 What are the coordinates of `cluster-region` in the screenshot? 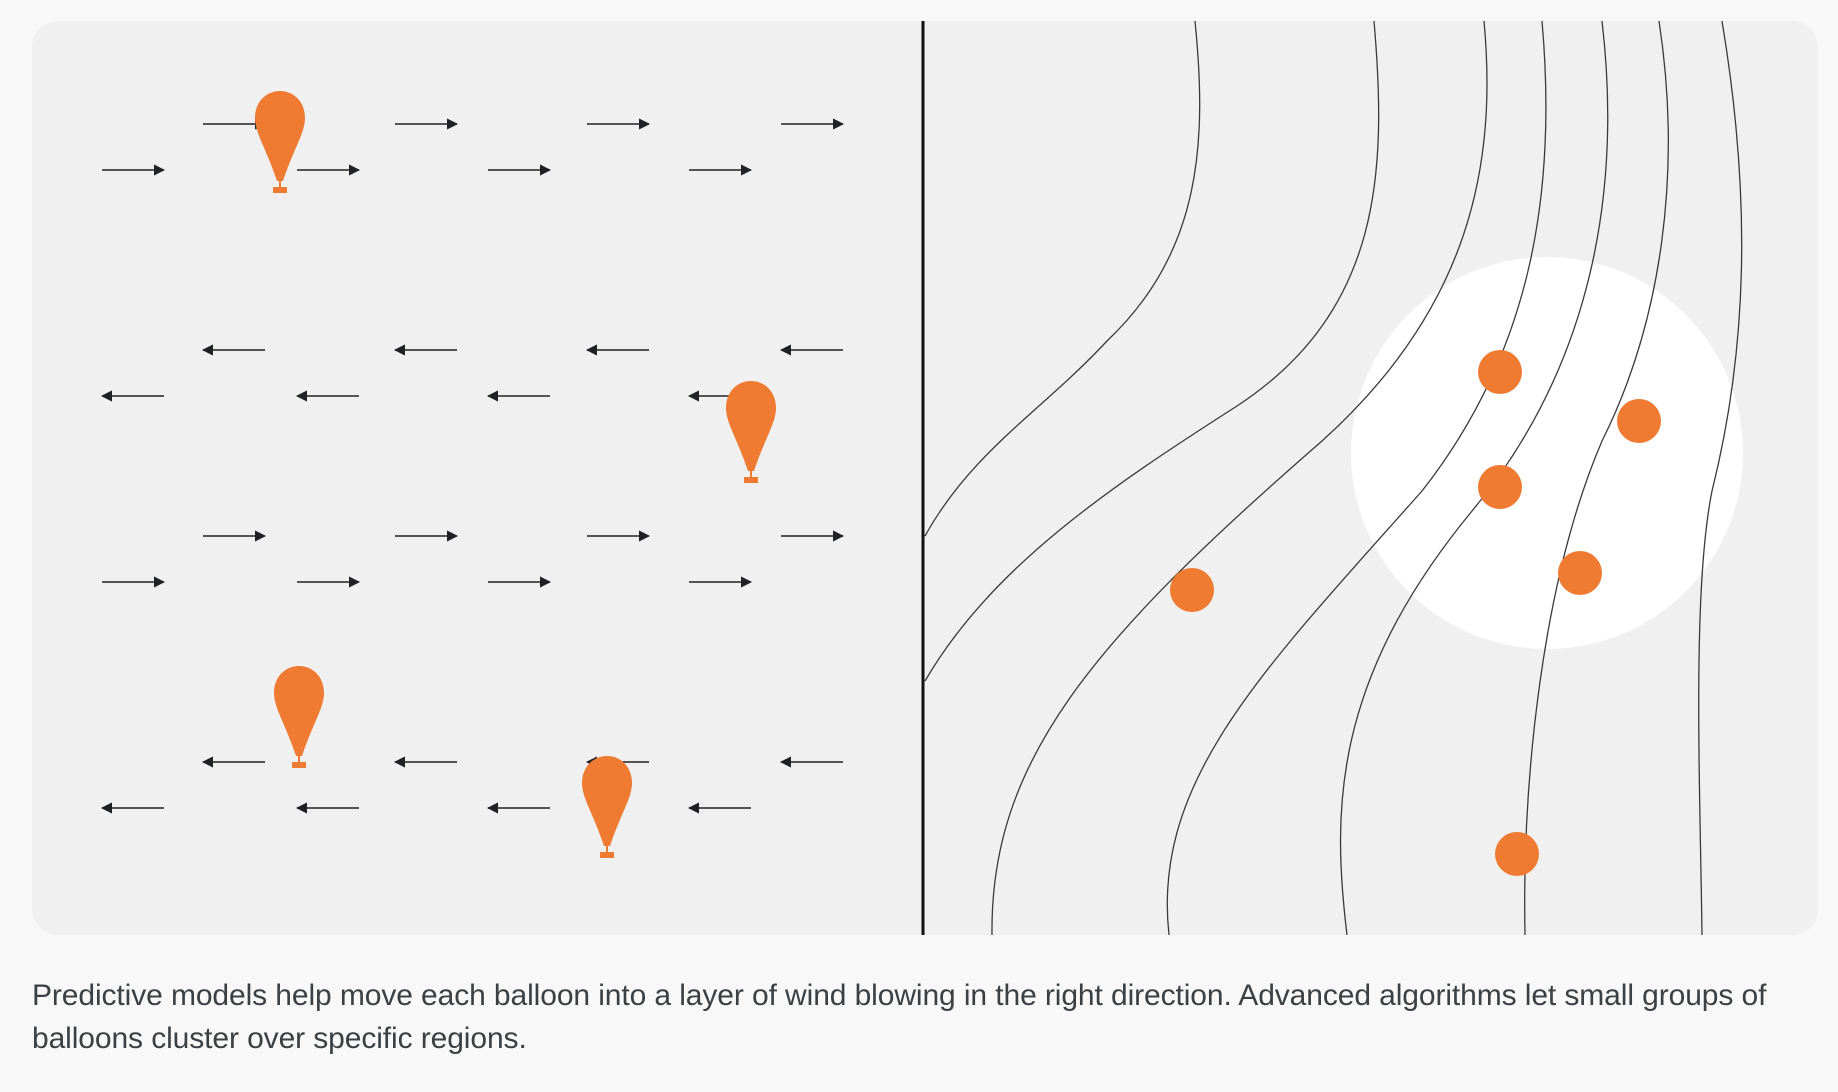 It's located at (1547, 453).